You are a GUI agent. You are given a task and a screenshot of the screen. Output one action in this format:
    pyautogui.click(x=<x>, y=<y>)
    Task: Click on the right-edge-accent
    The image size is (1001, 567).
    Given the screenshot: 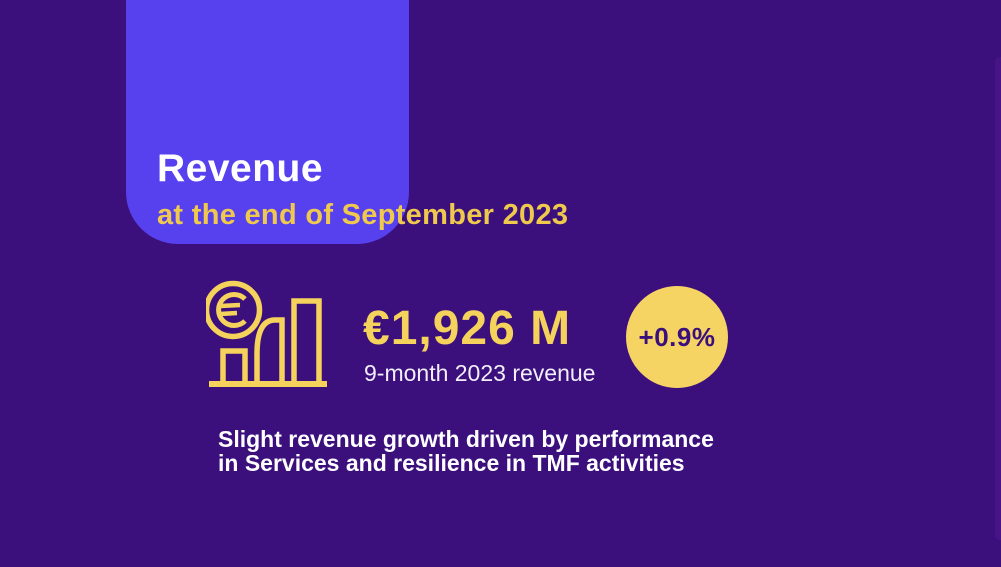 What is the action you would take?
    pyautogui.click(x=998, y=298)
    